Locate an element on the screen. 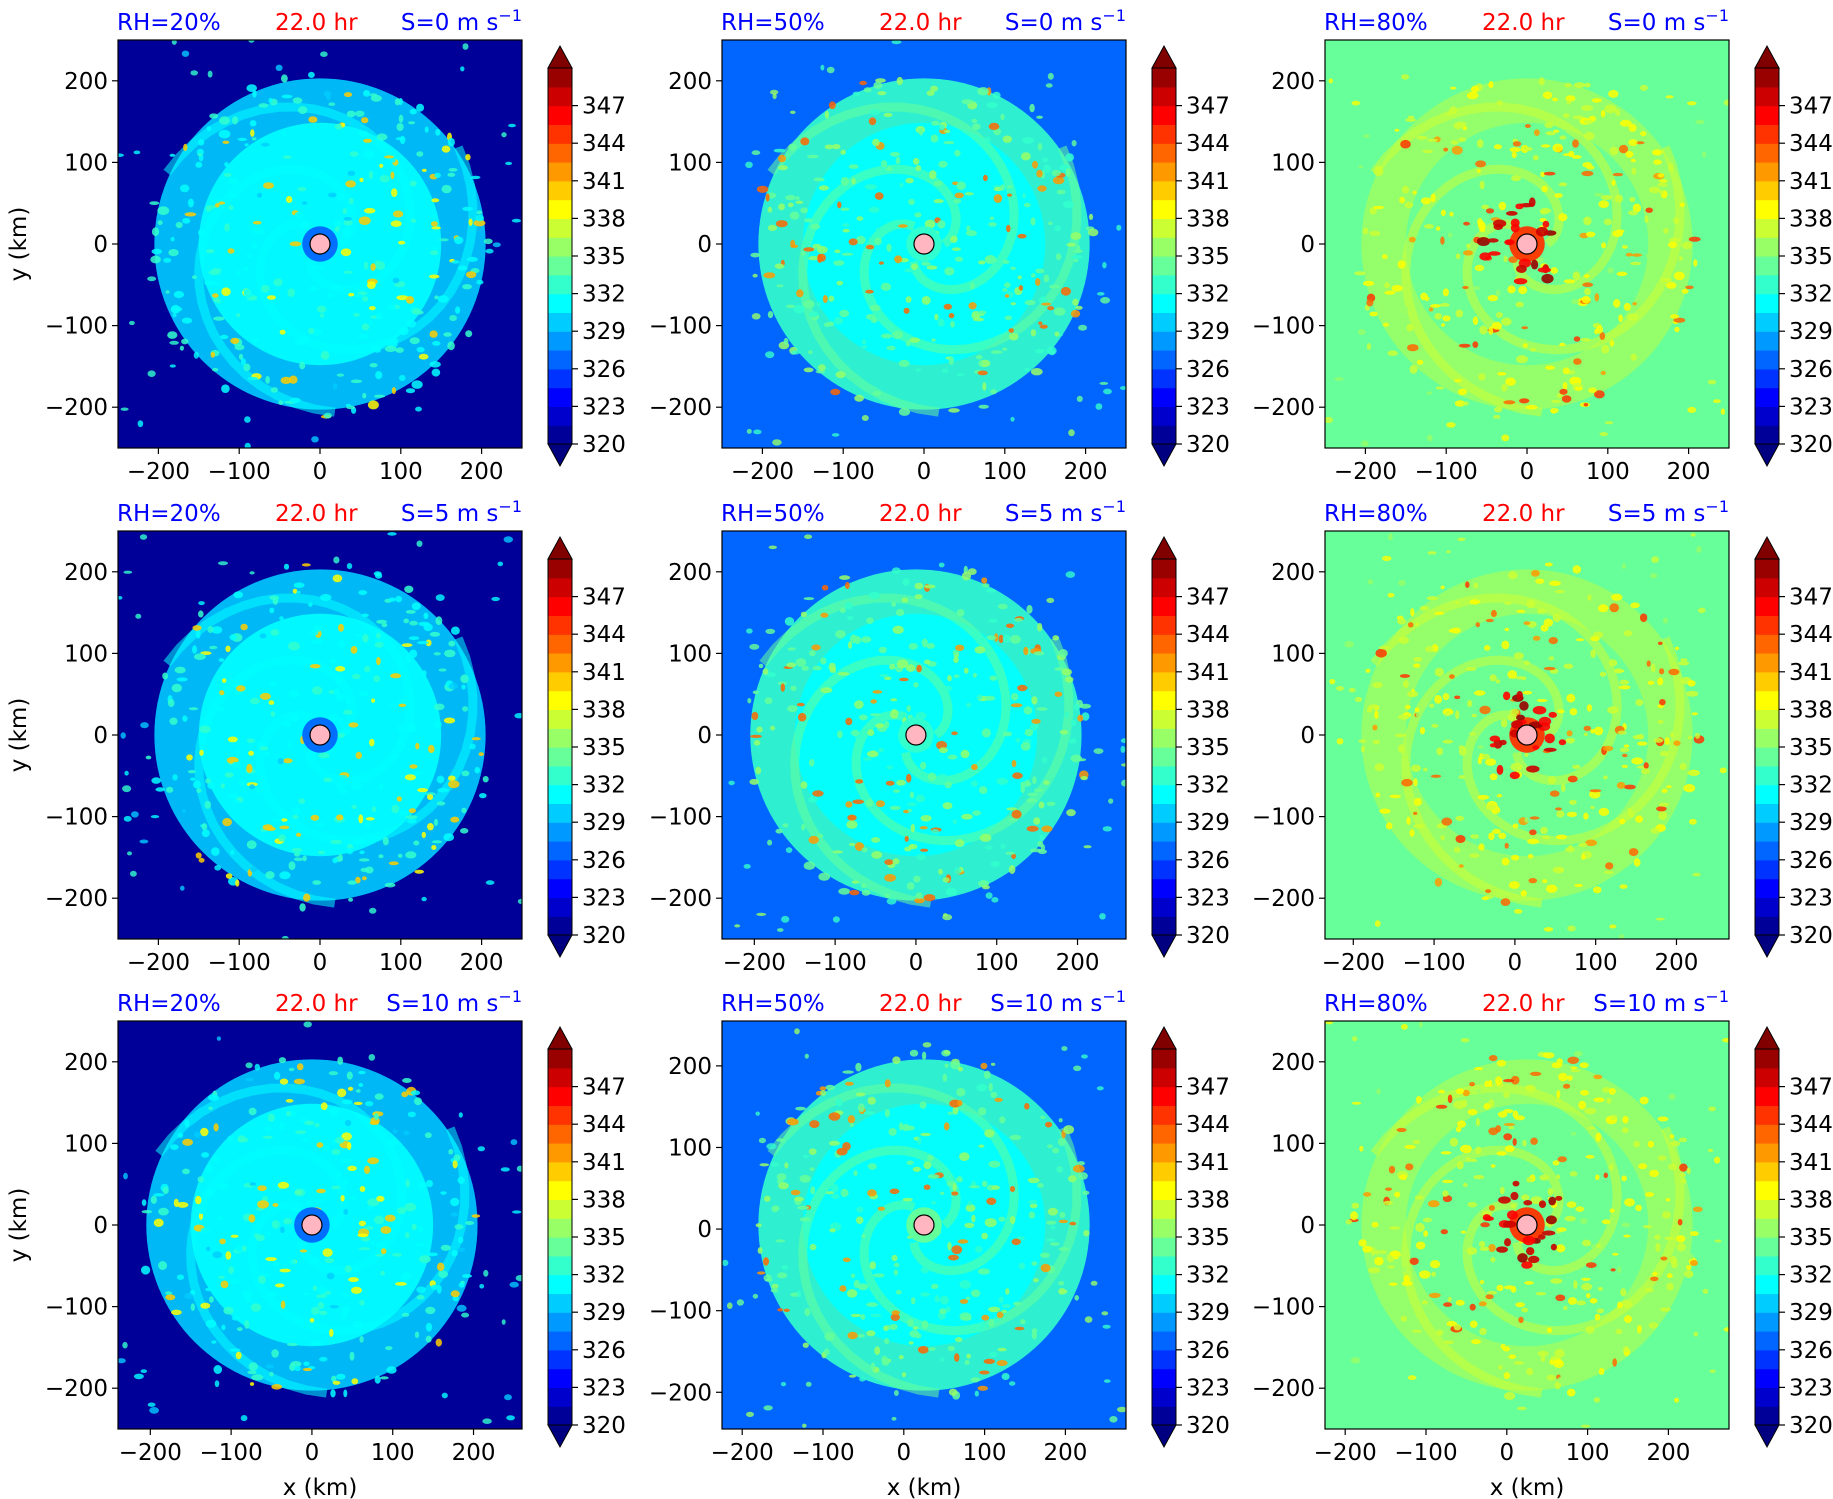 This screenshot has height=1499, width=1833. colorbar-tick-label: 338 is located at coordinates (1811, 1200).